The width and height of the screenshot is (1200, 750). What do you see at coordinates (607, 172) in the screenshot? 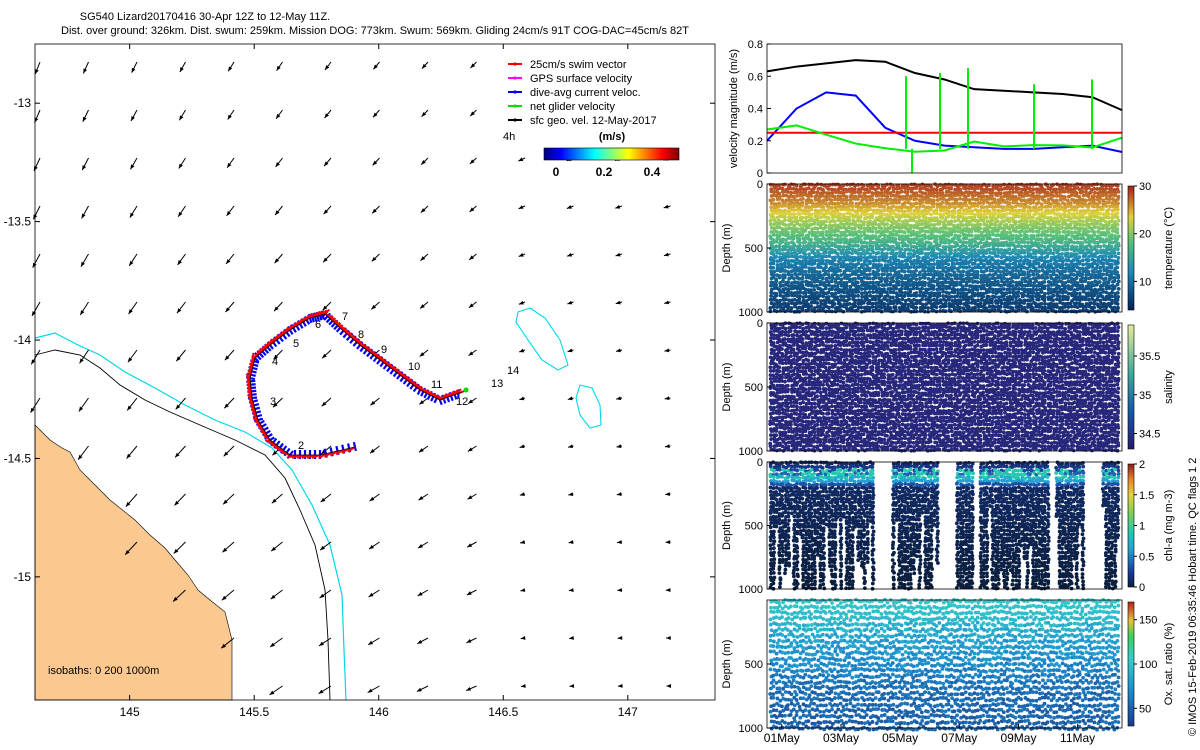
I see `speed-colorbar-ticks: 0 0.2 0.4` at bounding box center [607, 172].